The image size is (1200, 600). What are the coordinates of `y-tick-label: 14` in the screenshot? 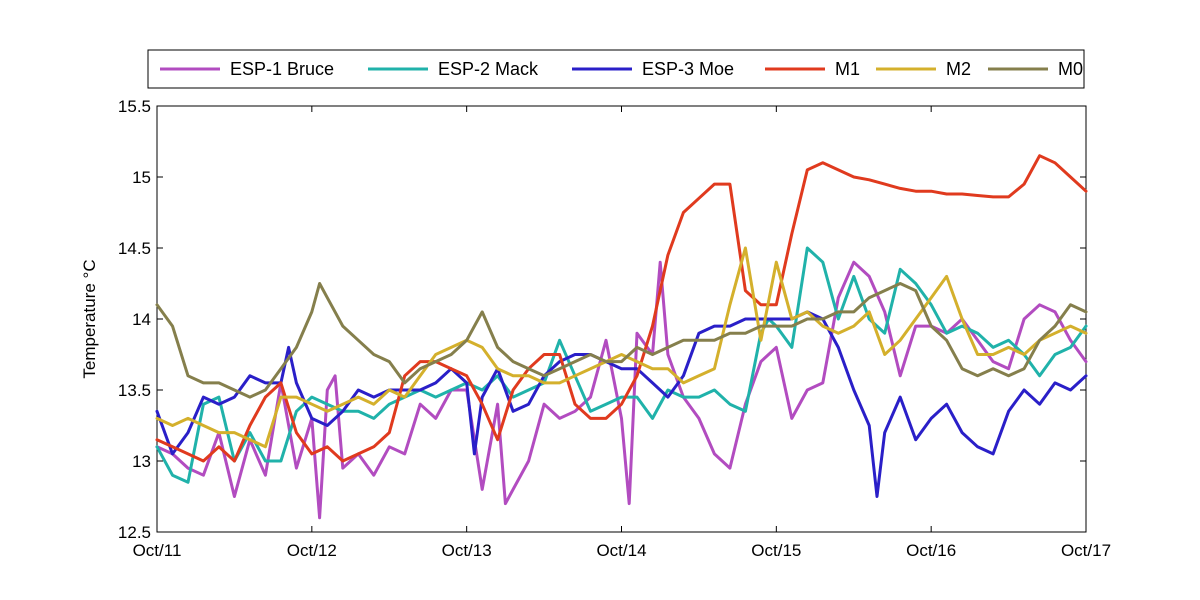 It's located at (141, 319).